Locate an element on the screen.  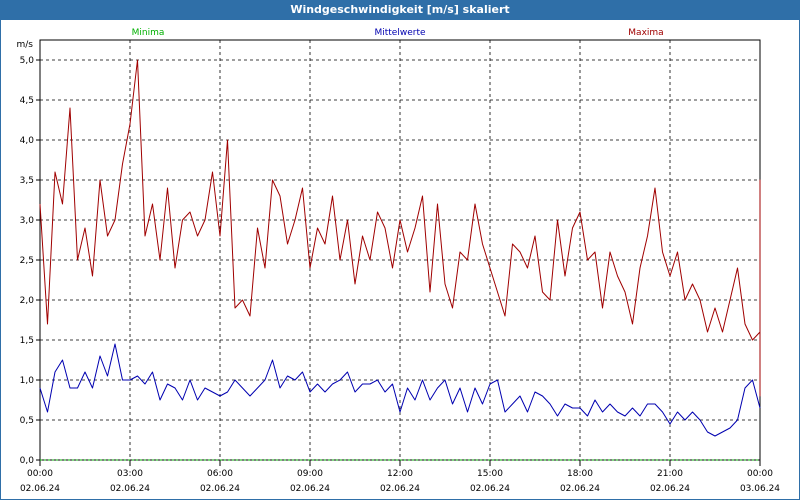
y-tick-label: 0,5 is located at coordinates (27, 421).